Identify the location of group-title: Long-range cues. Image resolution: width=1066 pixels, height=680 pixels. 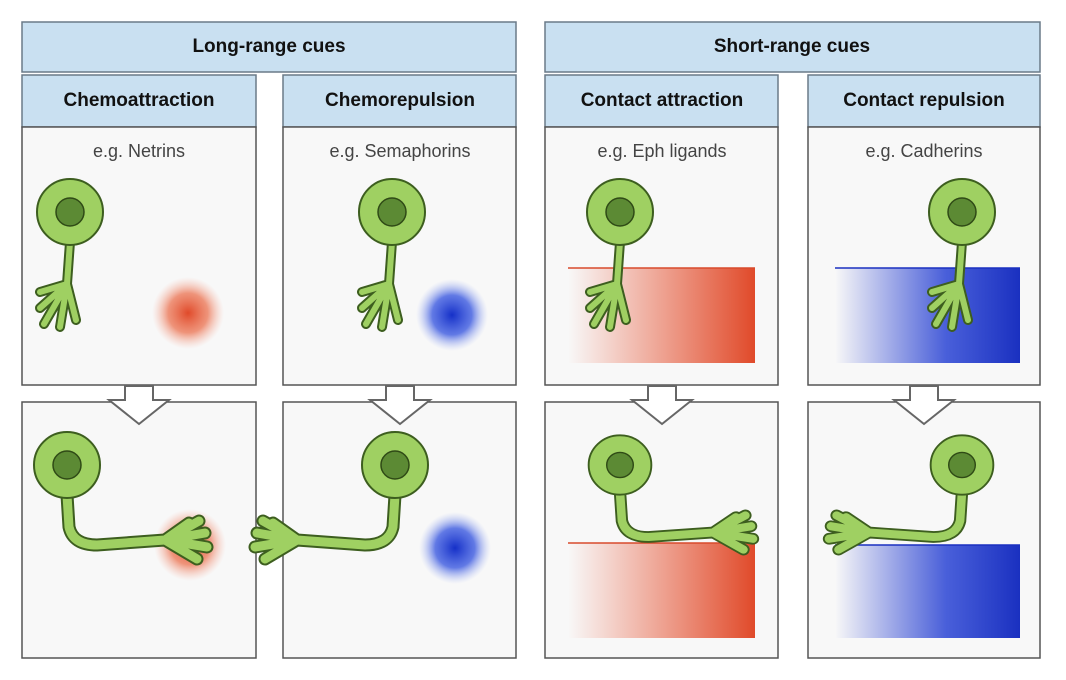
(268, 46).